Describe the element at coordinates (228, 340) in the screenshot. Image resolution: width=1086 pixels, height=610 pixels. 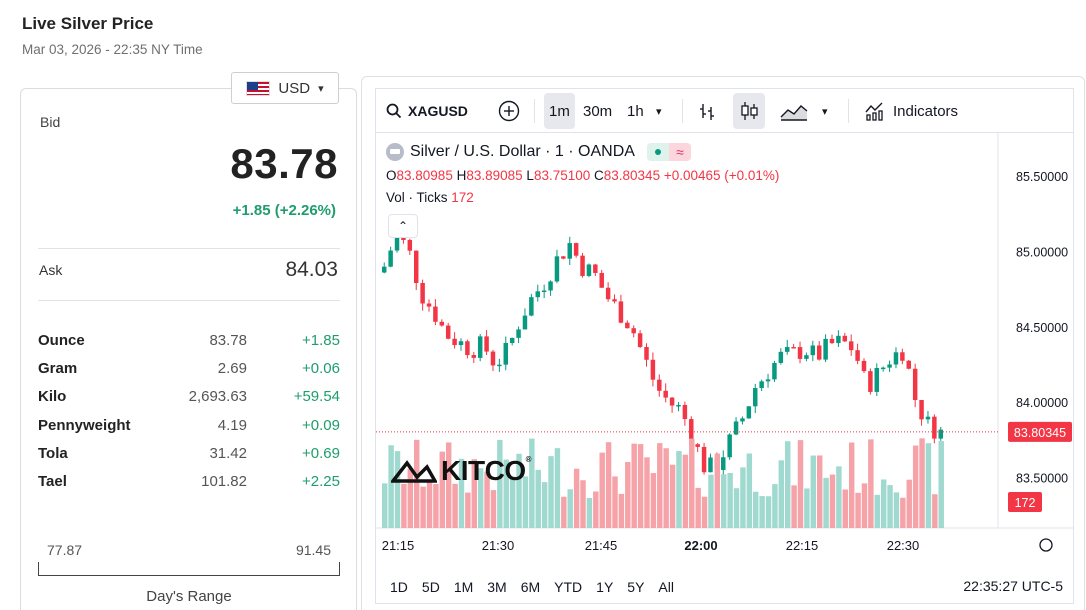
I see `unit-price: 83.78` at that location.